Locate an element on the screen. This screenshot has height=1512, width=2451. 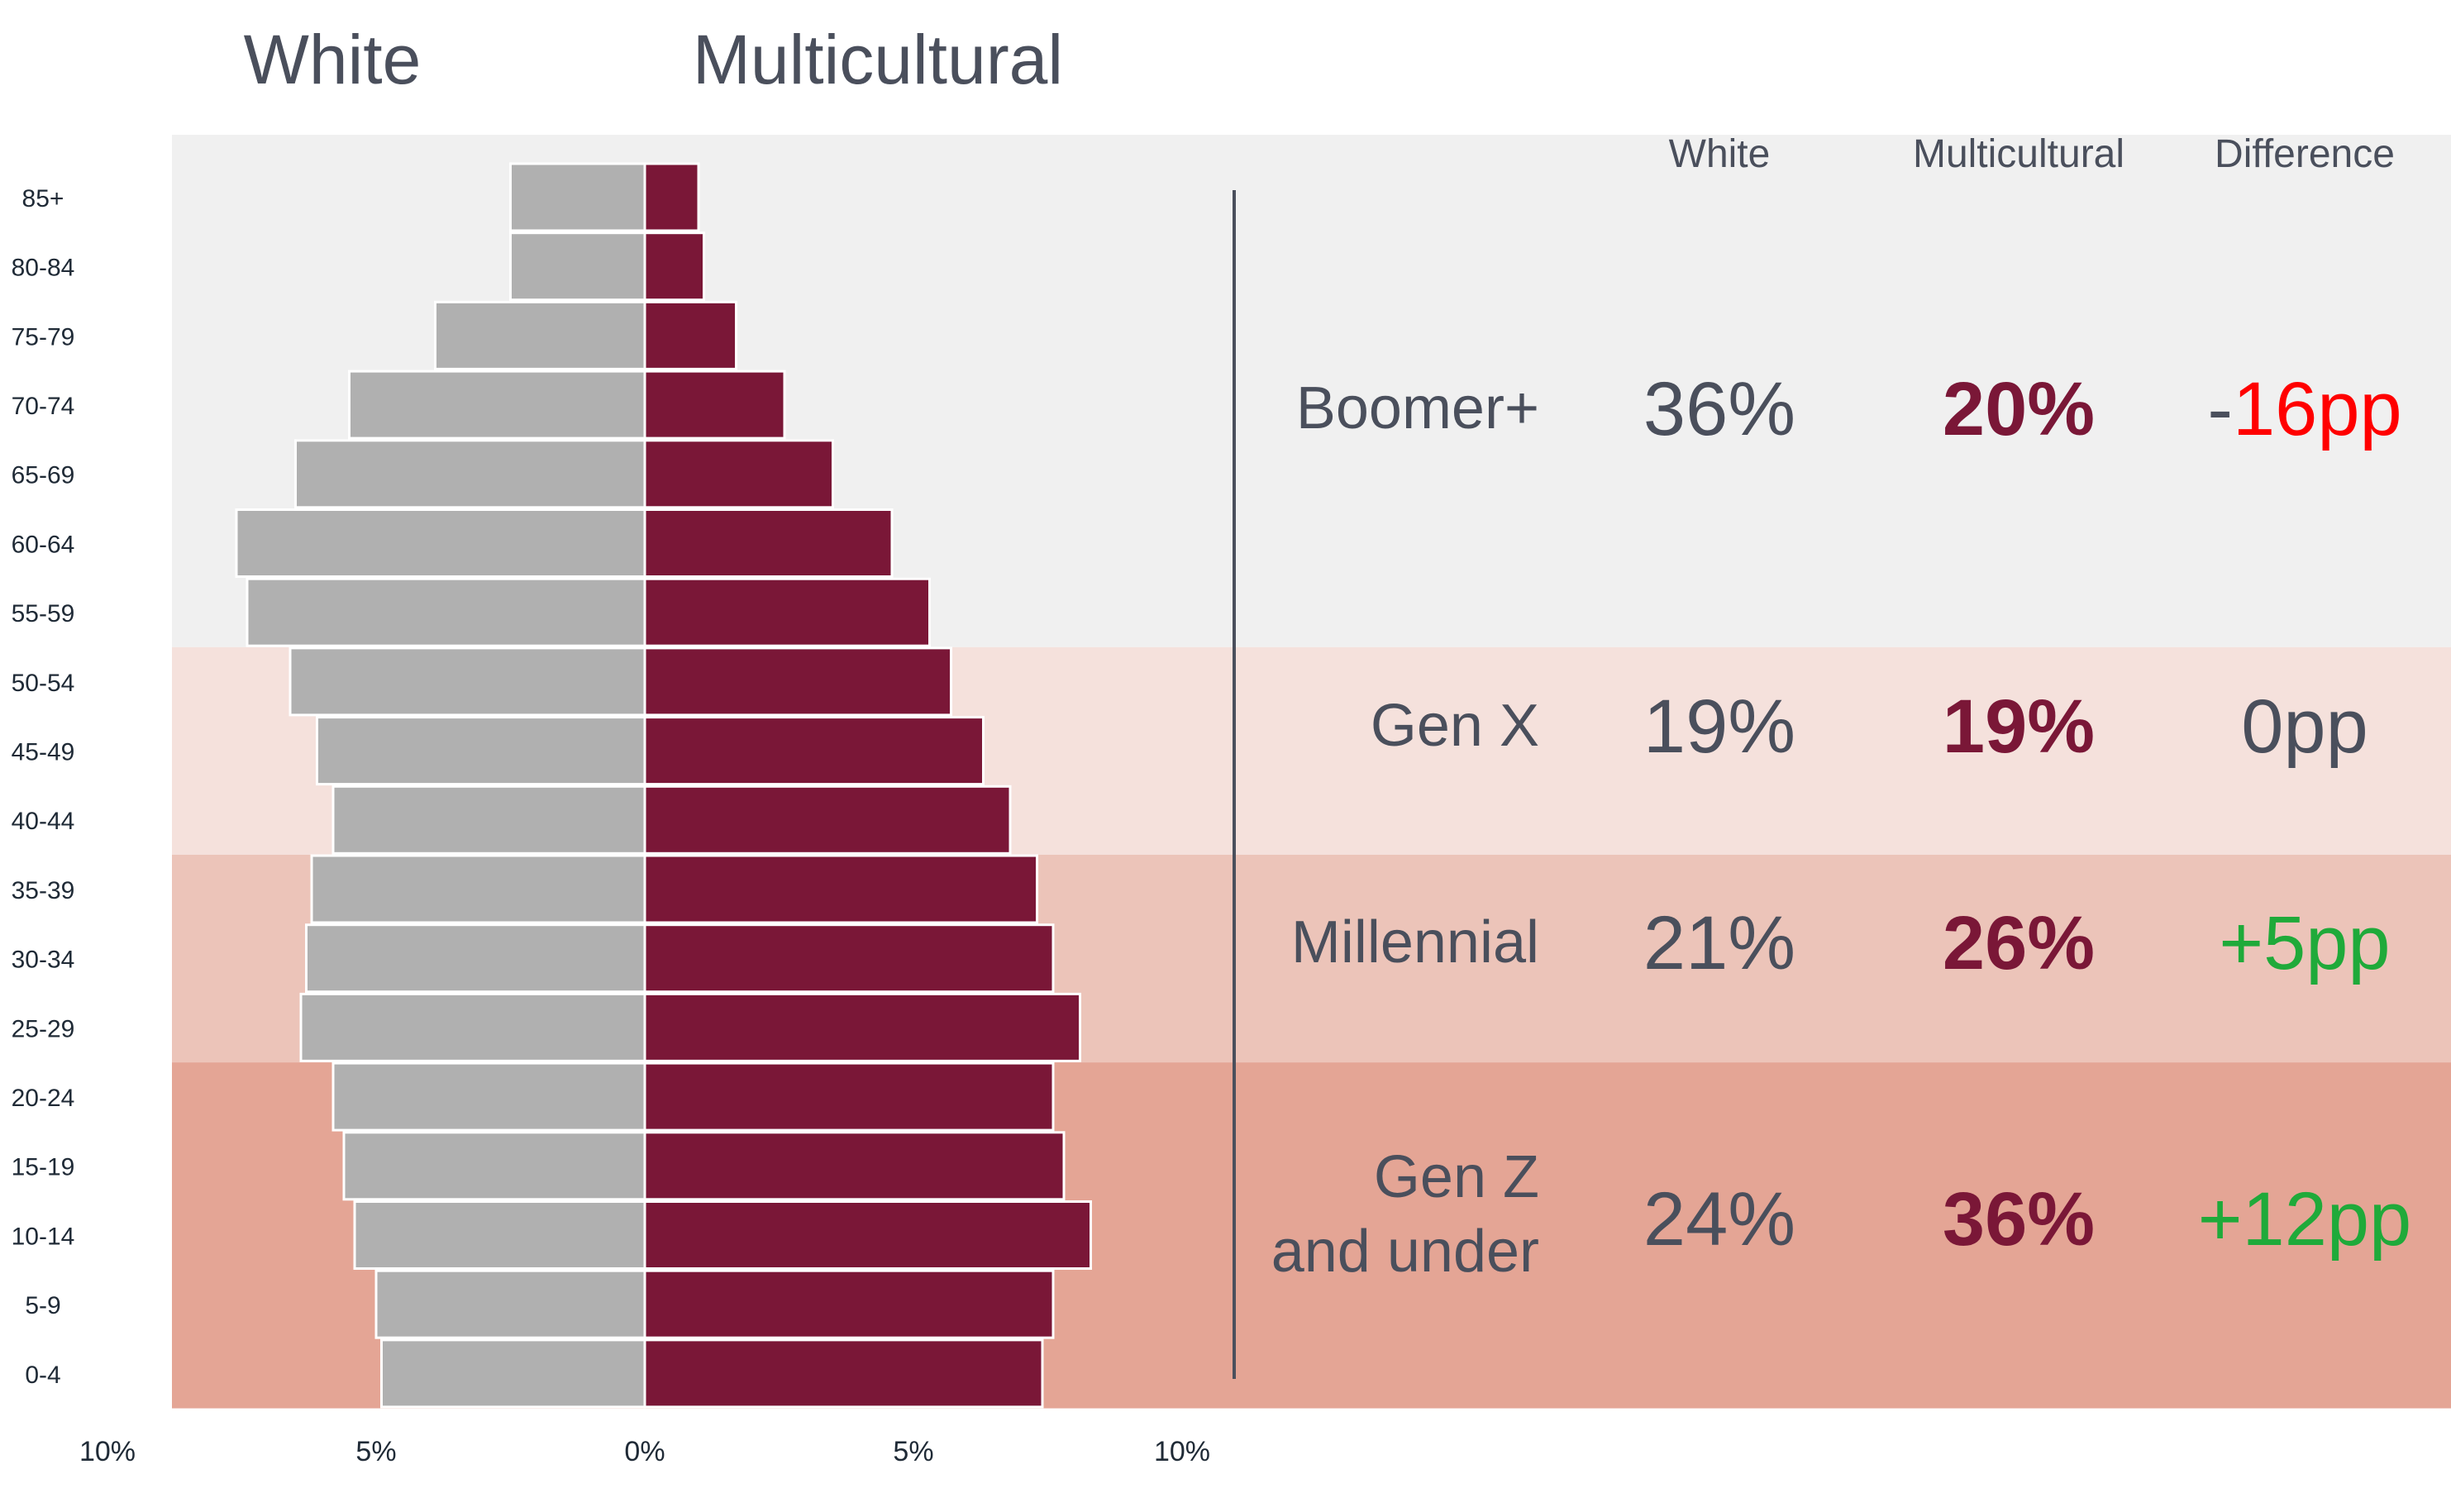
white-share: 19% is located at coordinates (1719, 726).